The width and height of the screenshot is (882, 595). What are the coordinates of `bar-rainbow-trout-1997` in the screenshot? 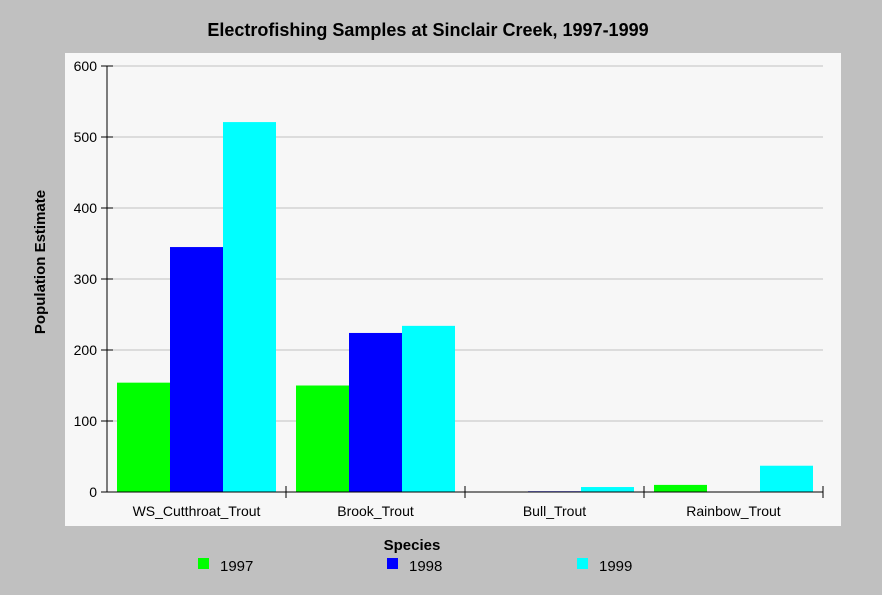 It's located at (680, 488).